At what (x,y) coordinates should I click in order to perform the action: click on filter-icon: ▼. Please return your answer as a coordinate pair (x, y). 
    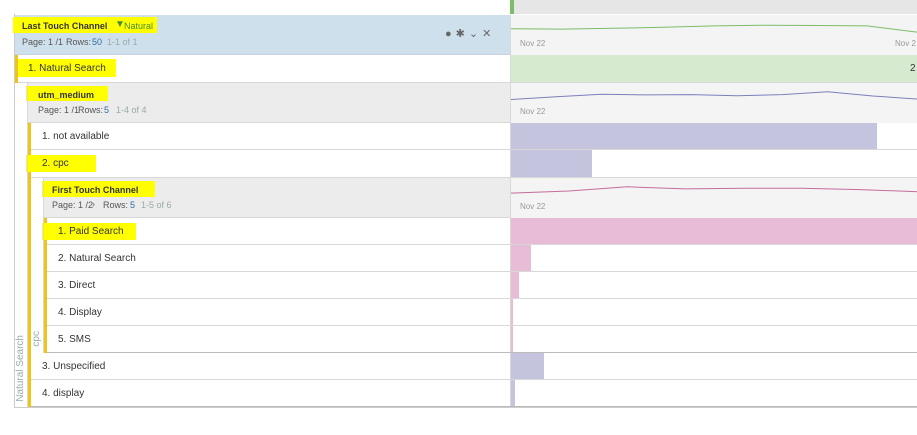
    Looking at the image, I should click on (120, 24).